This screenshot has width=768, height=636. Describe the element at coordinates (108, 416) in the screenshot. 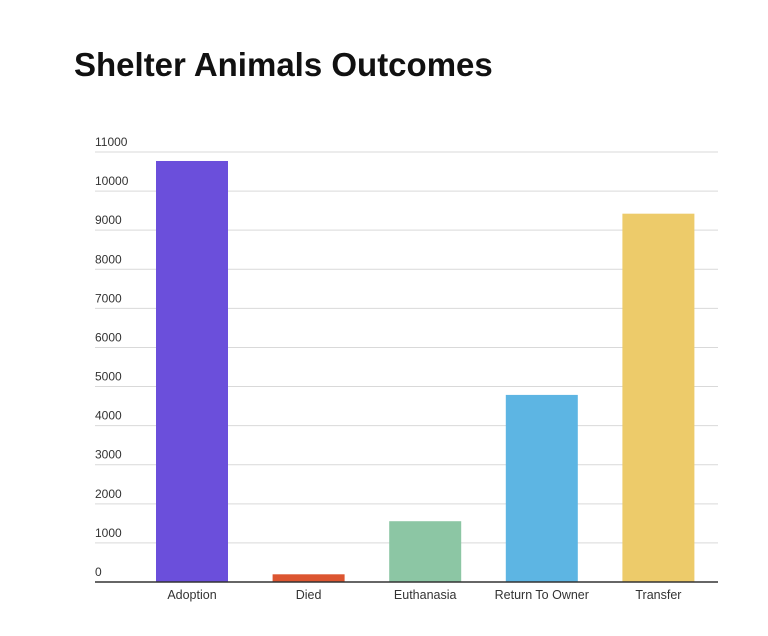

I see `y-tick-label: 4000` at that location.